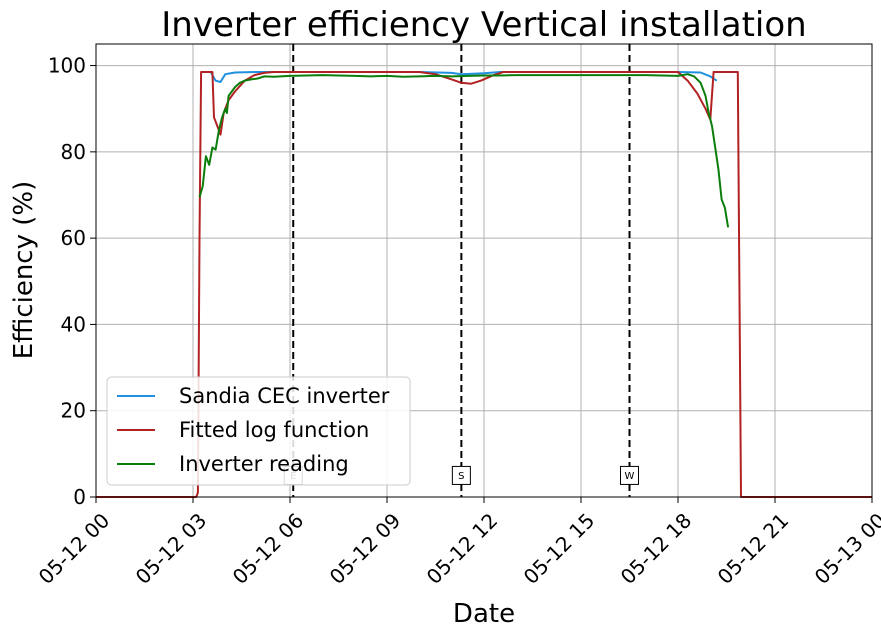  Describe the element at coordinates (656, 548) in the screenshot. I see `x-tick-label: 05-12 18` at that location.